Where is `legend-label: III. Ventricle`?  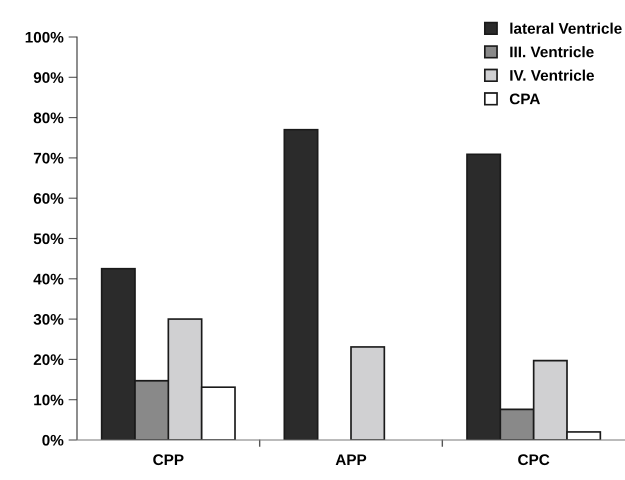
legend-label: III. Ventricle is located at coordinates (552, 52).